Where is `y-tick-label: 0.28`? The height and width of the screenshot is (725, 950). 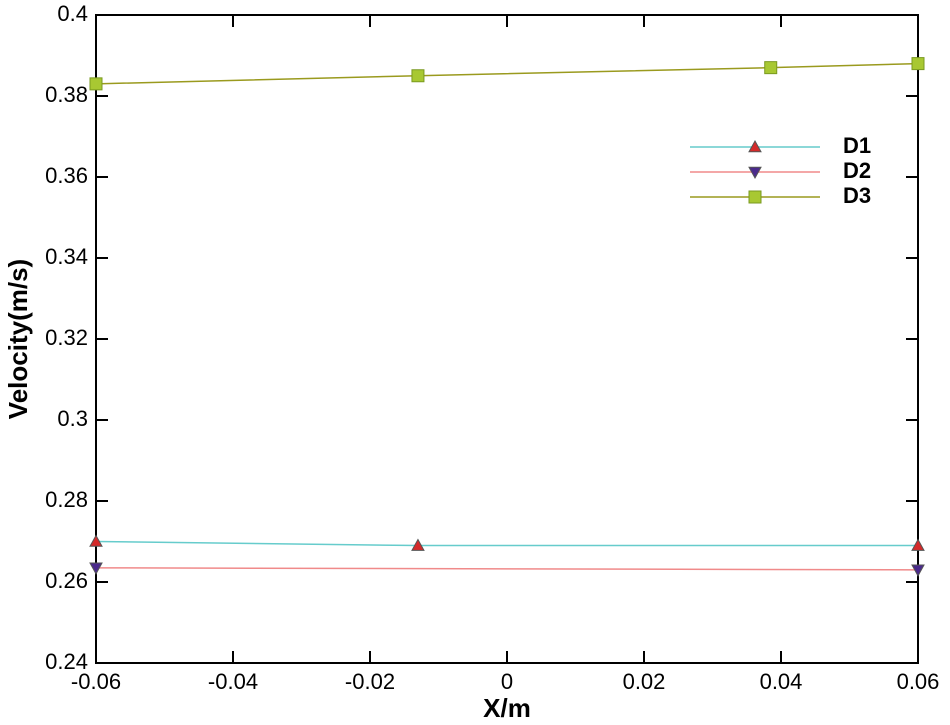 y-tick-label: 0.28 is located at coordinates (66, 499).